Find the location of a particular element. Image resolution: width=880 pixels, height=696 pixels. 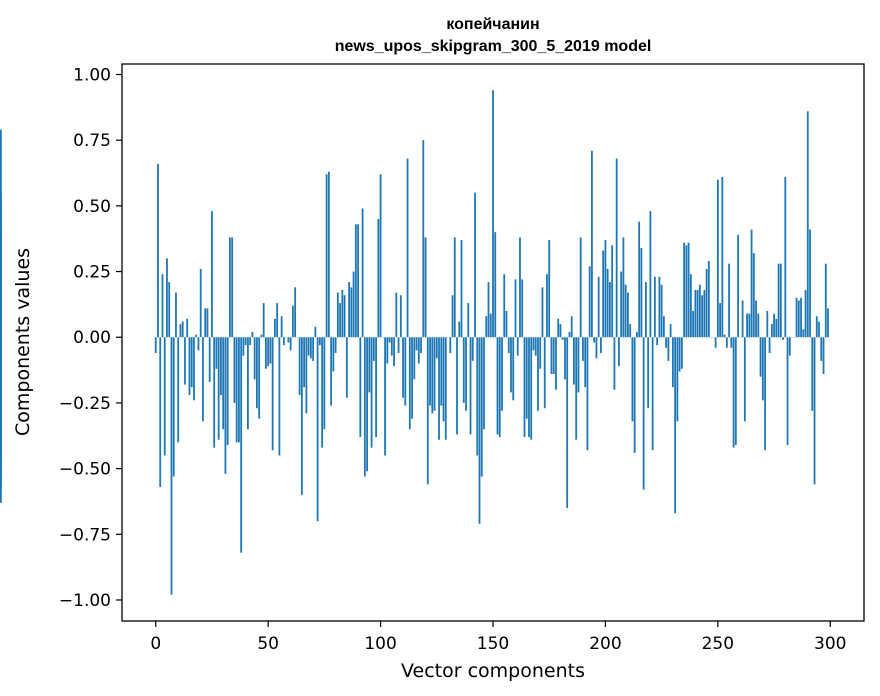

x-tick-label: 150 is located at coordinates (493, 644).